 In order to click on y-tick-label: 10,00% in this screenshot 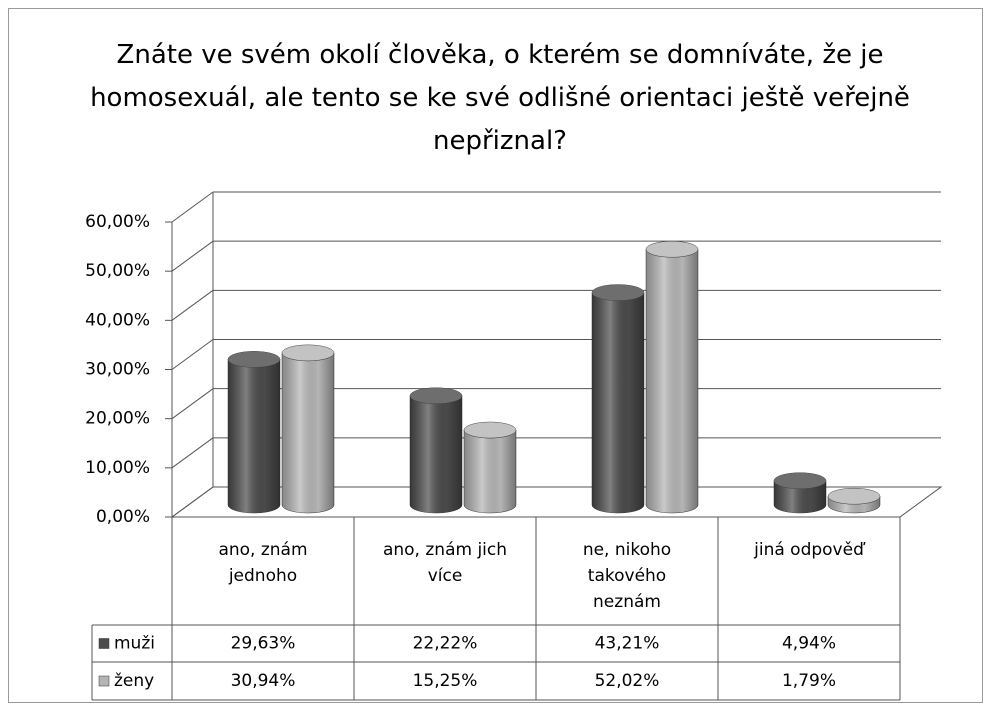, I will do `click(117, 468)`.